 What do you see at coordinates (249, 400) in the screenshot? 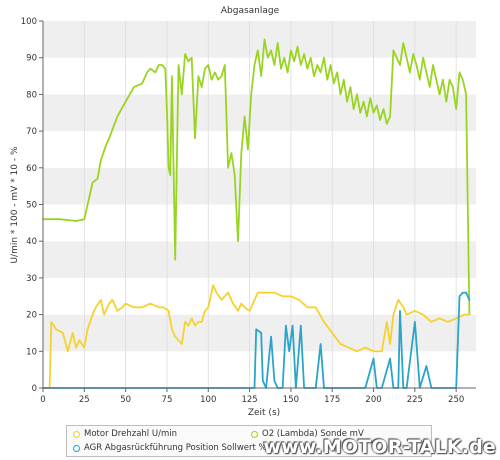
I see `x-tick-label: 125` at bounding box center [249, 400].